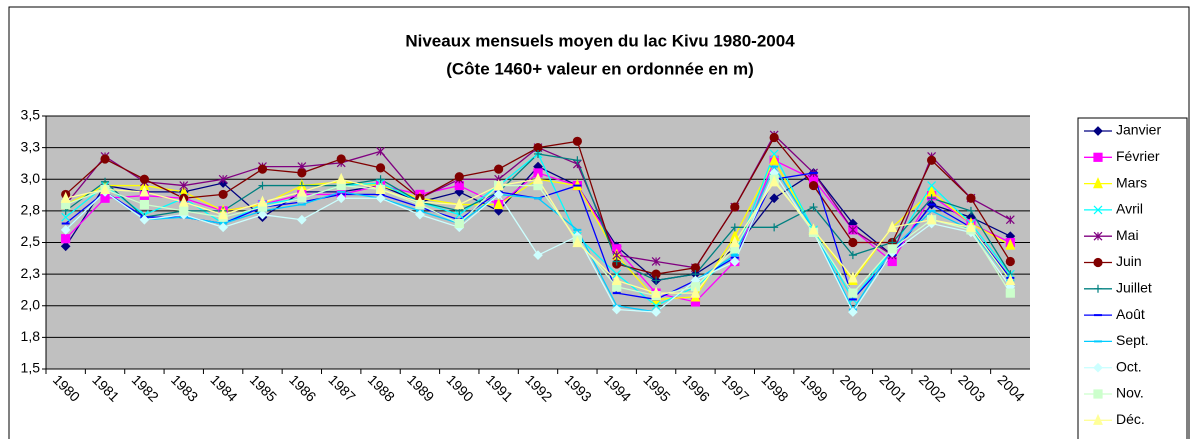 This screenshot has width=1194, height=439. What do you see at coordinates (1132, 340) in the screenshot?
I see `legend-label: Sept.` at bounding box center [1132, 340].